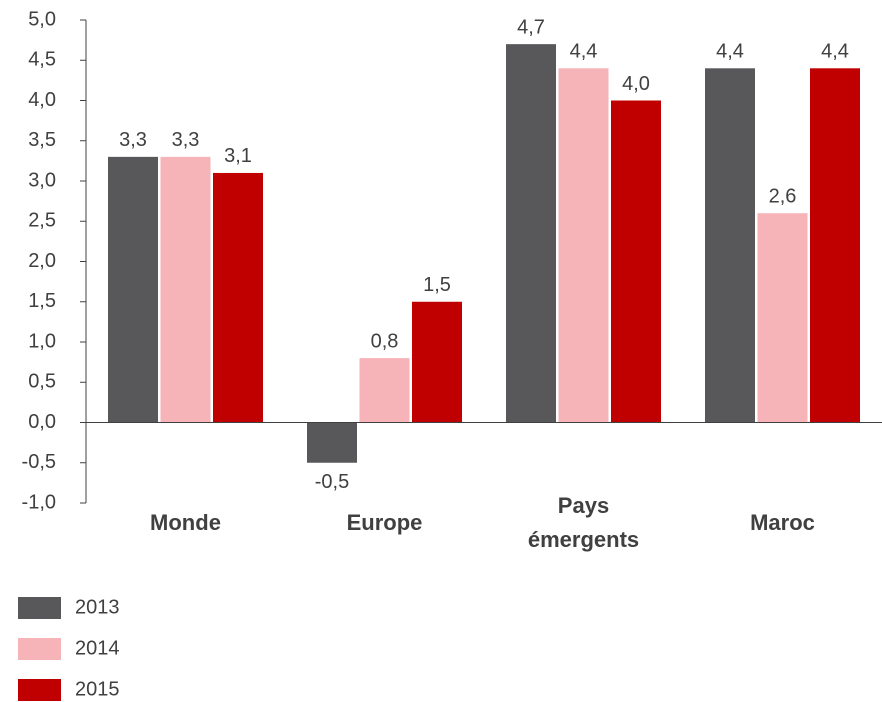 The width and height of the screenshot is (882, 702). Describe the element at coordinates (332, 482) in the screenshot. I see `value-label: -0,5` at that location.